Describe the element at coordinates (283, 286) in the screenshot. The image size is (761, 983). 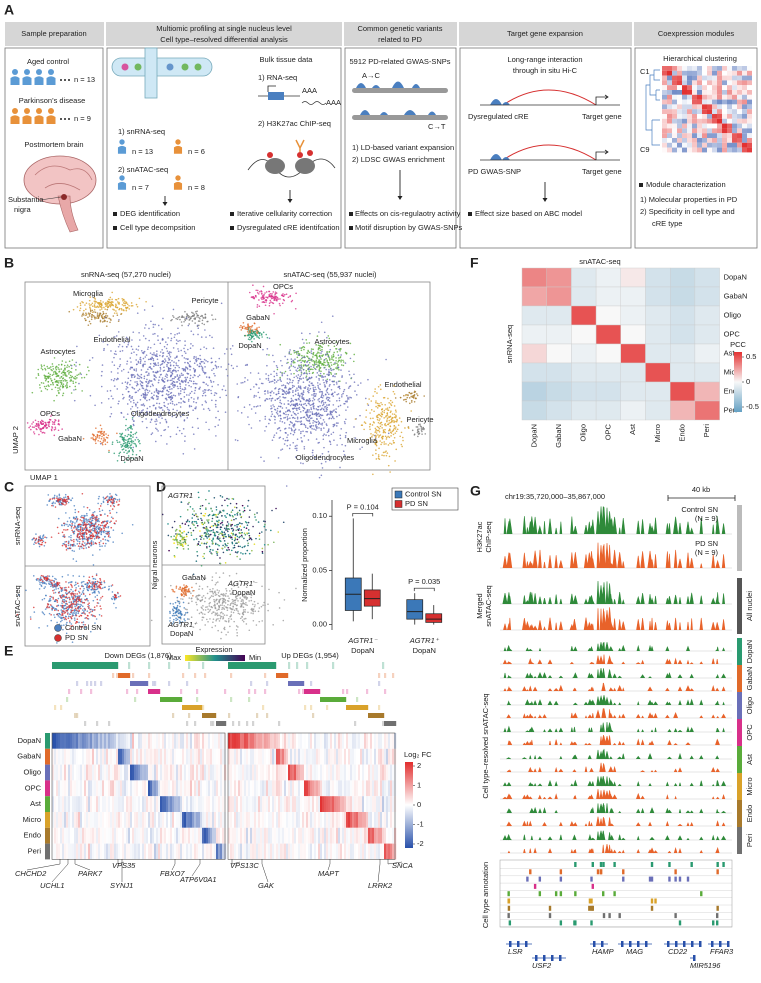
I see `cluster-label: OPCs` at that location.